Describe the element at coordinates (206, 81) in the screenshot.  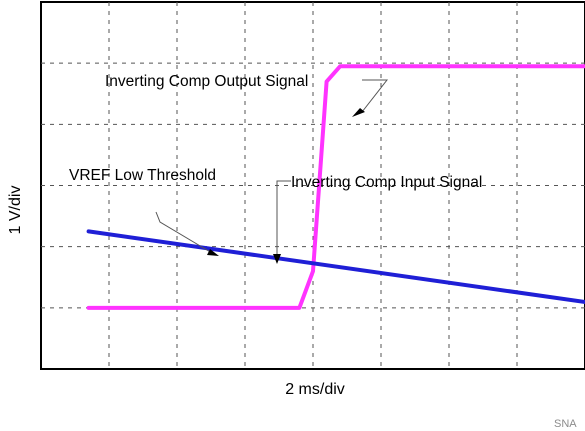
I see `annotation-output-label: Inverting Comp Output Signal` at that location.